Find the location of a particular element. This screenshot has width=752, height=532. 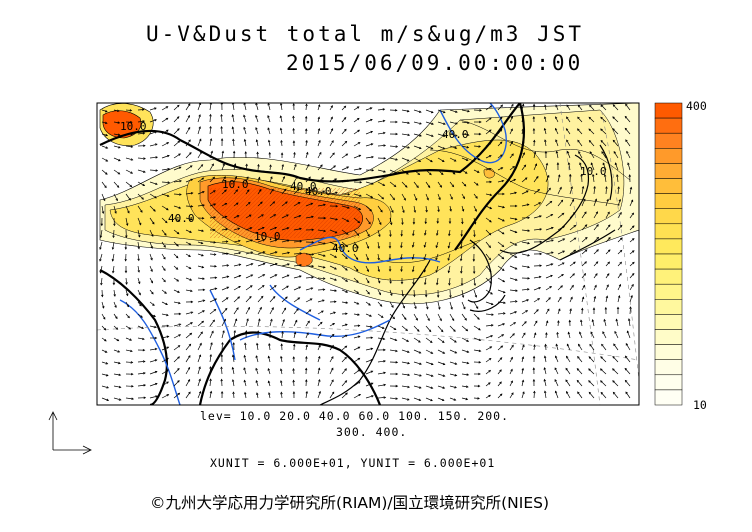

contour-label: 40.0 is located at coordinates (318, 191).